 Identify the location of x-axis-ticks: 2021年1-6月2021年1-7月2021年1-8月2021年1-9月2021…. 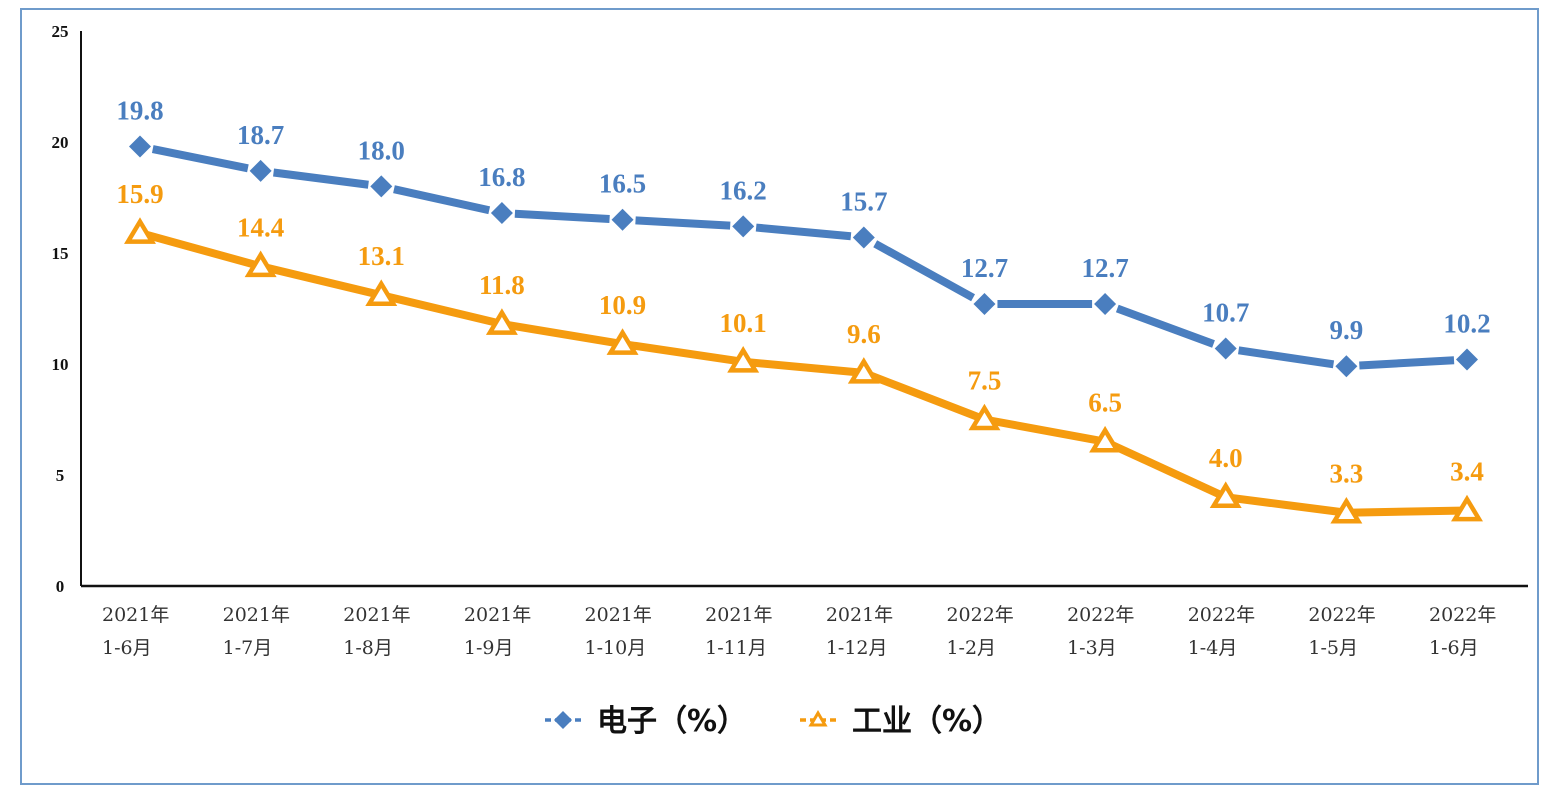
(799, 631).